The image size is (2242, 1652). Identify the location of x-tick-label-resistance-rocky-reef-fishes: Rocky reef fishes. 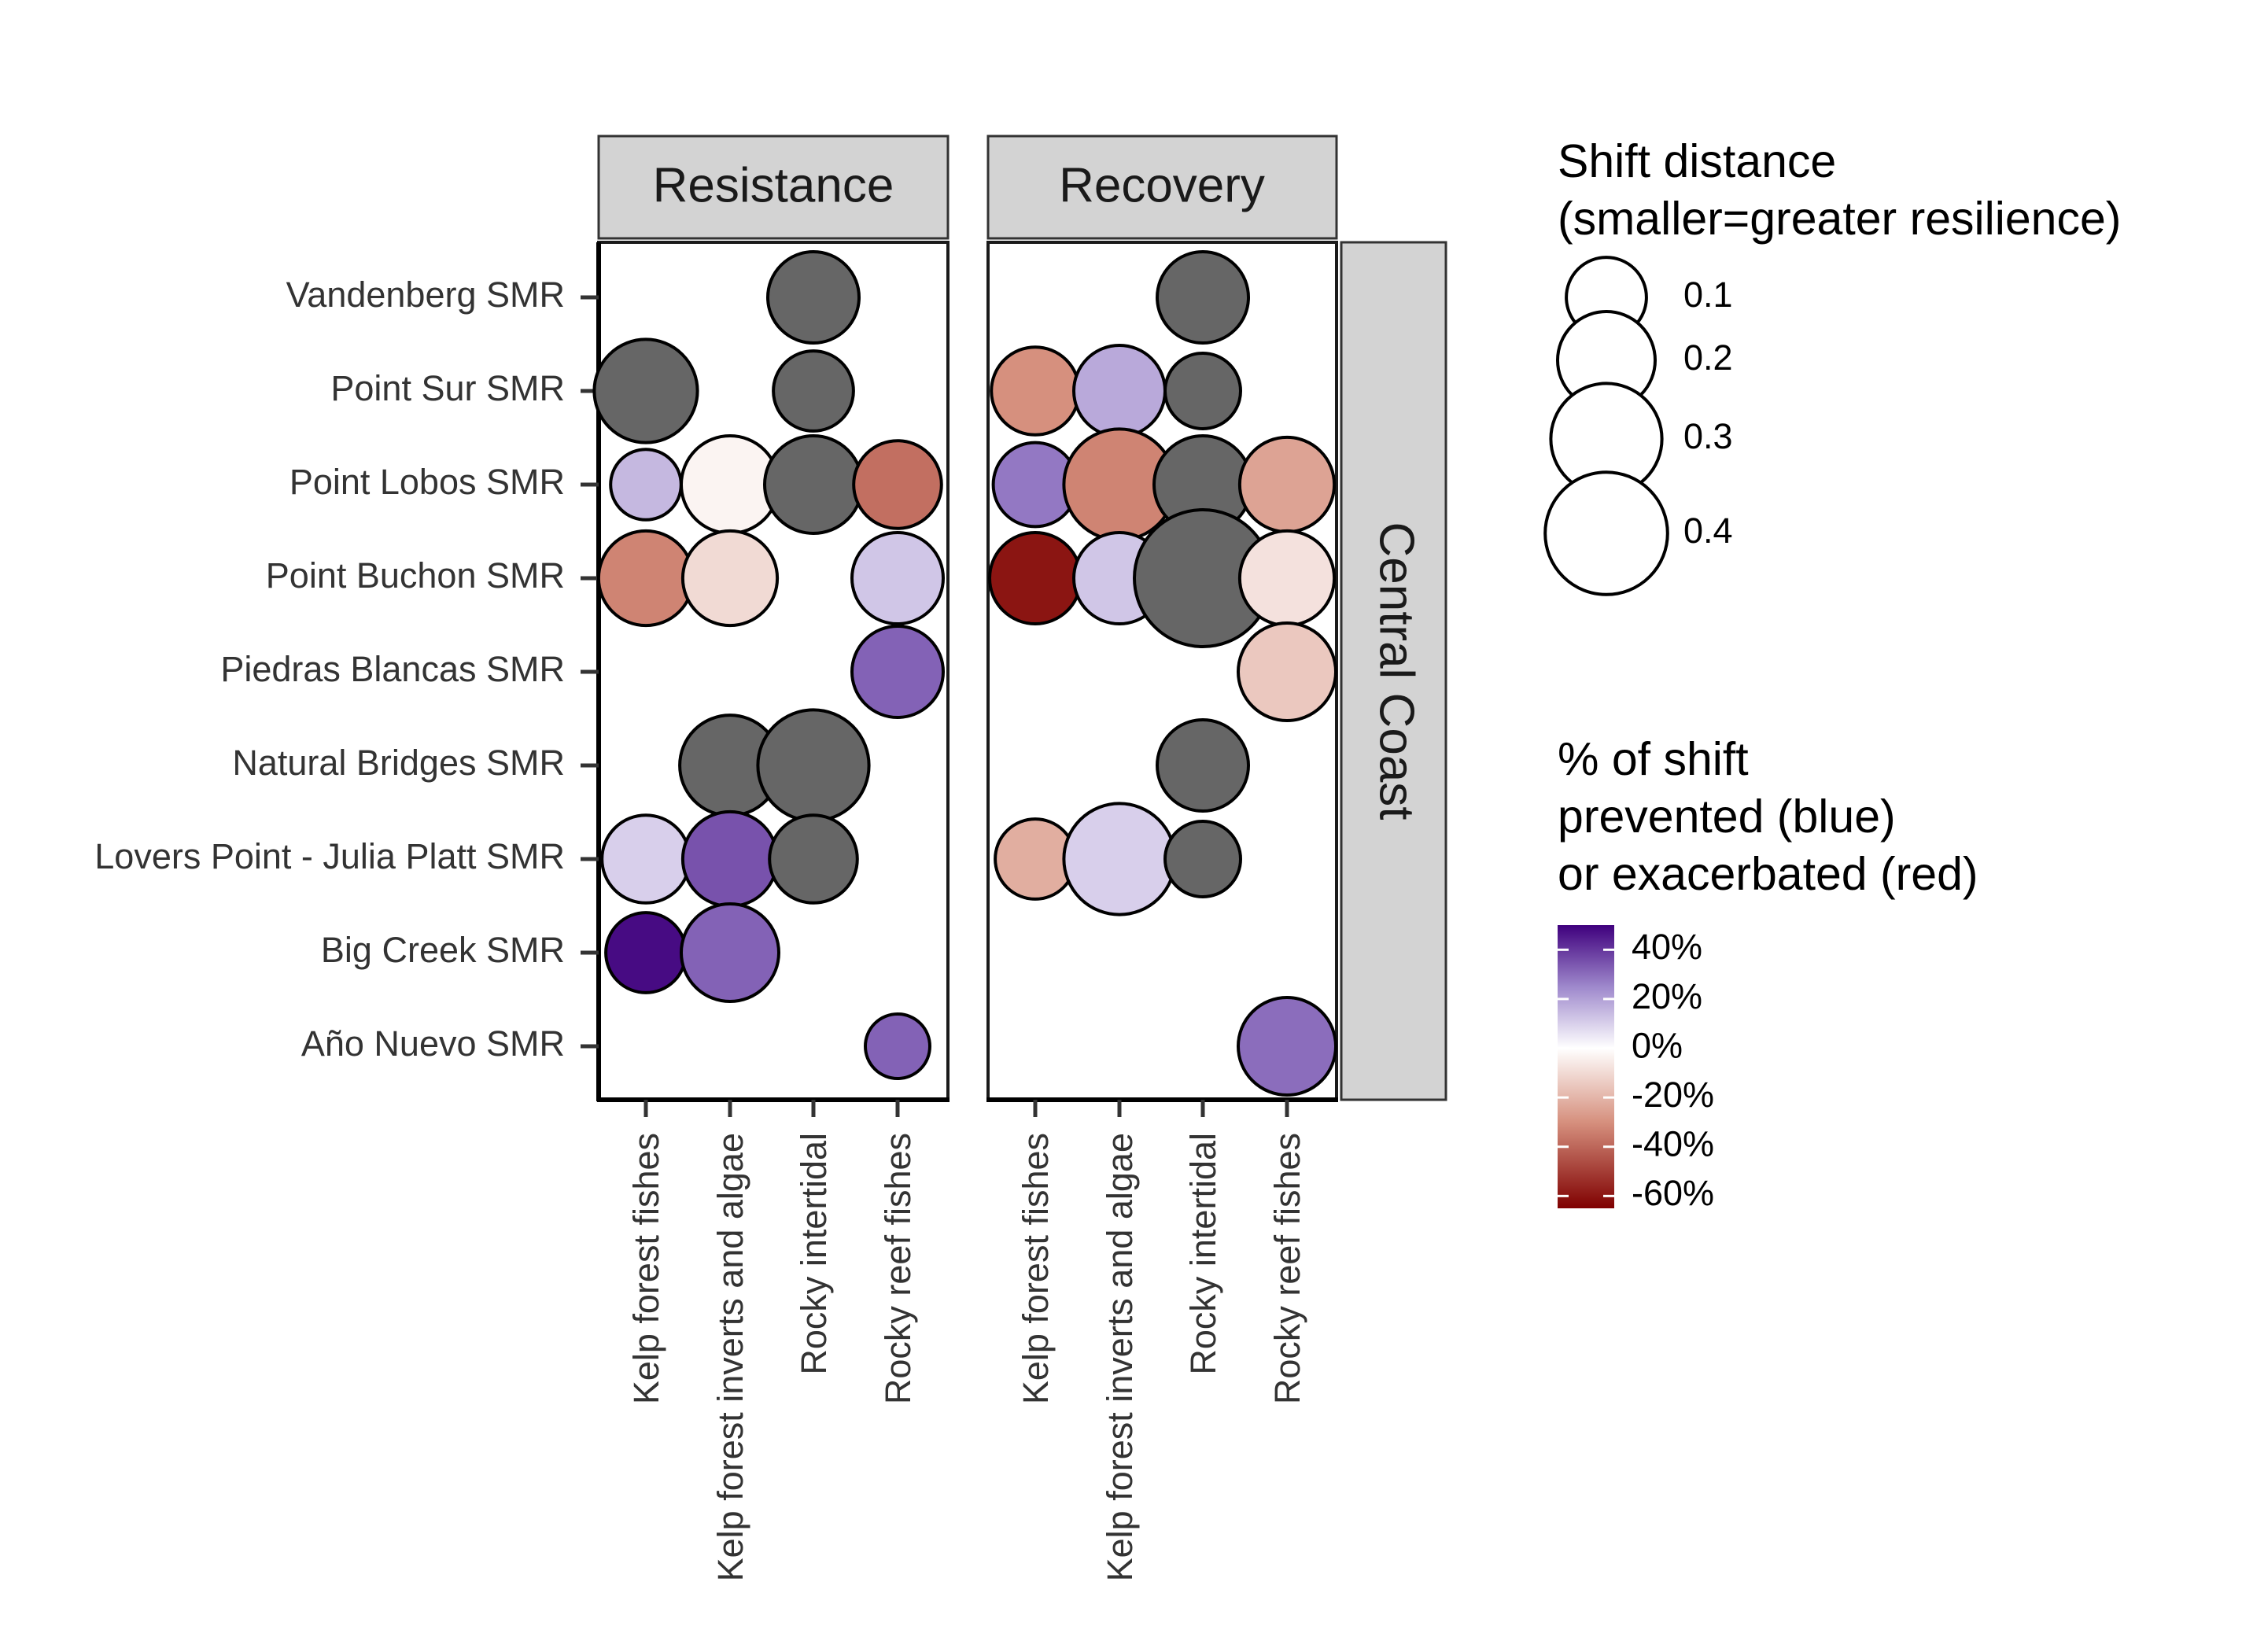
(898, 1268).